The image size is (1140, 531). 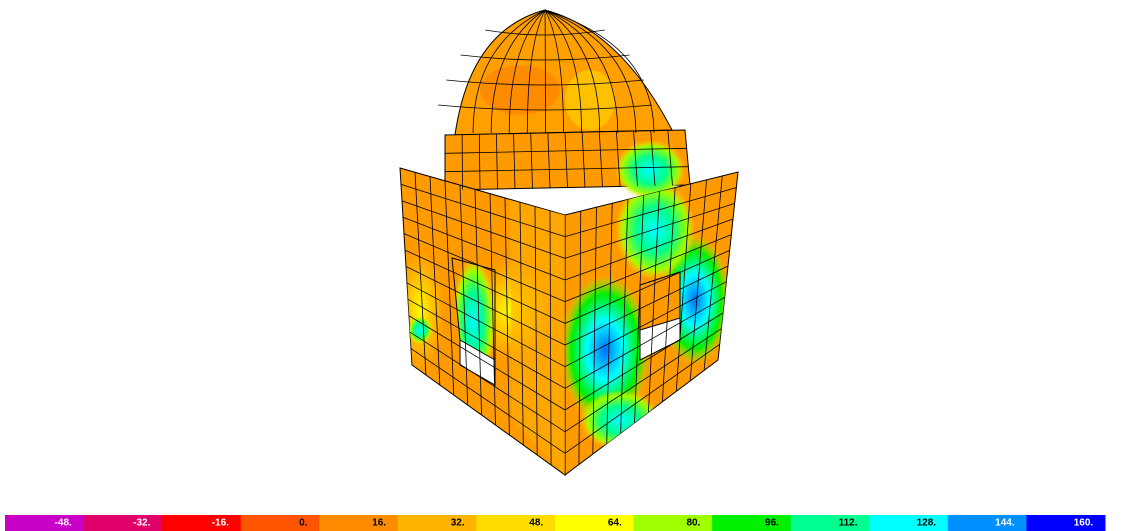 What do you see at coordinates (772, 523) in the screenshot?
I see `legend-label: 96.` at bounding box center [772, 523].